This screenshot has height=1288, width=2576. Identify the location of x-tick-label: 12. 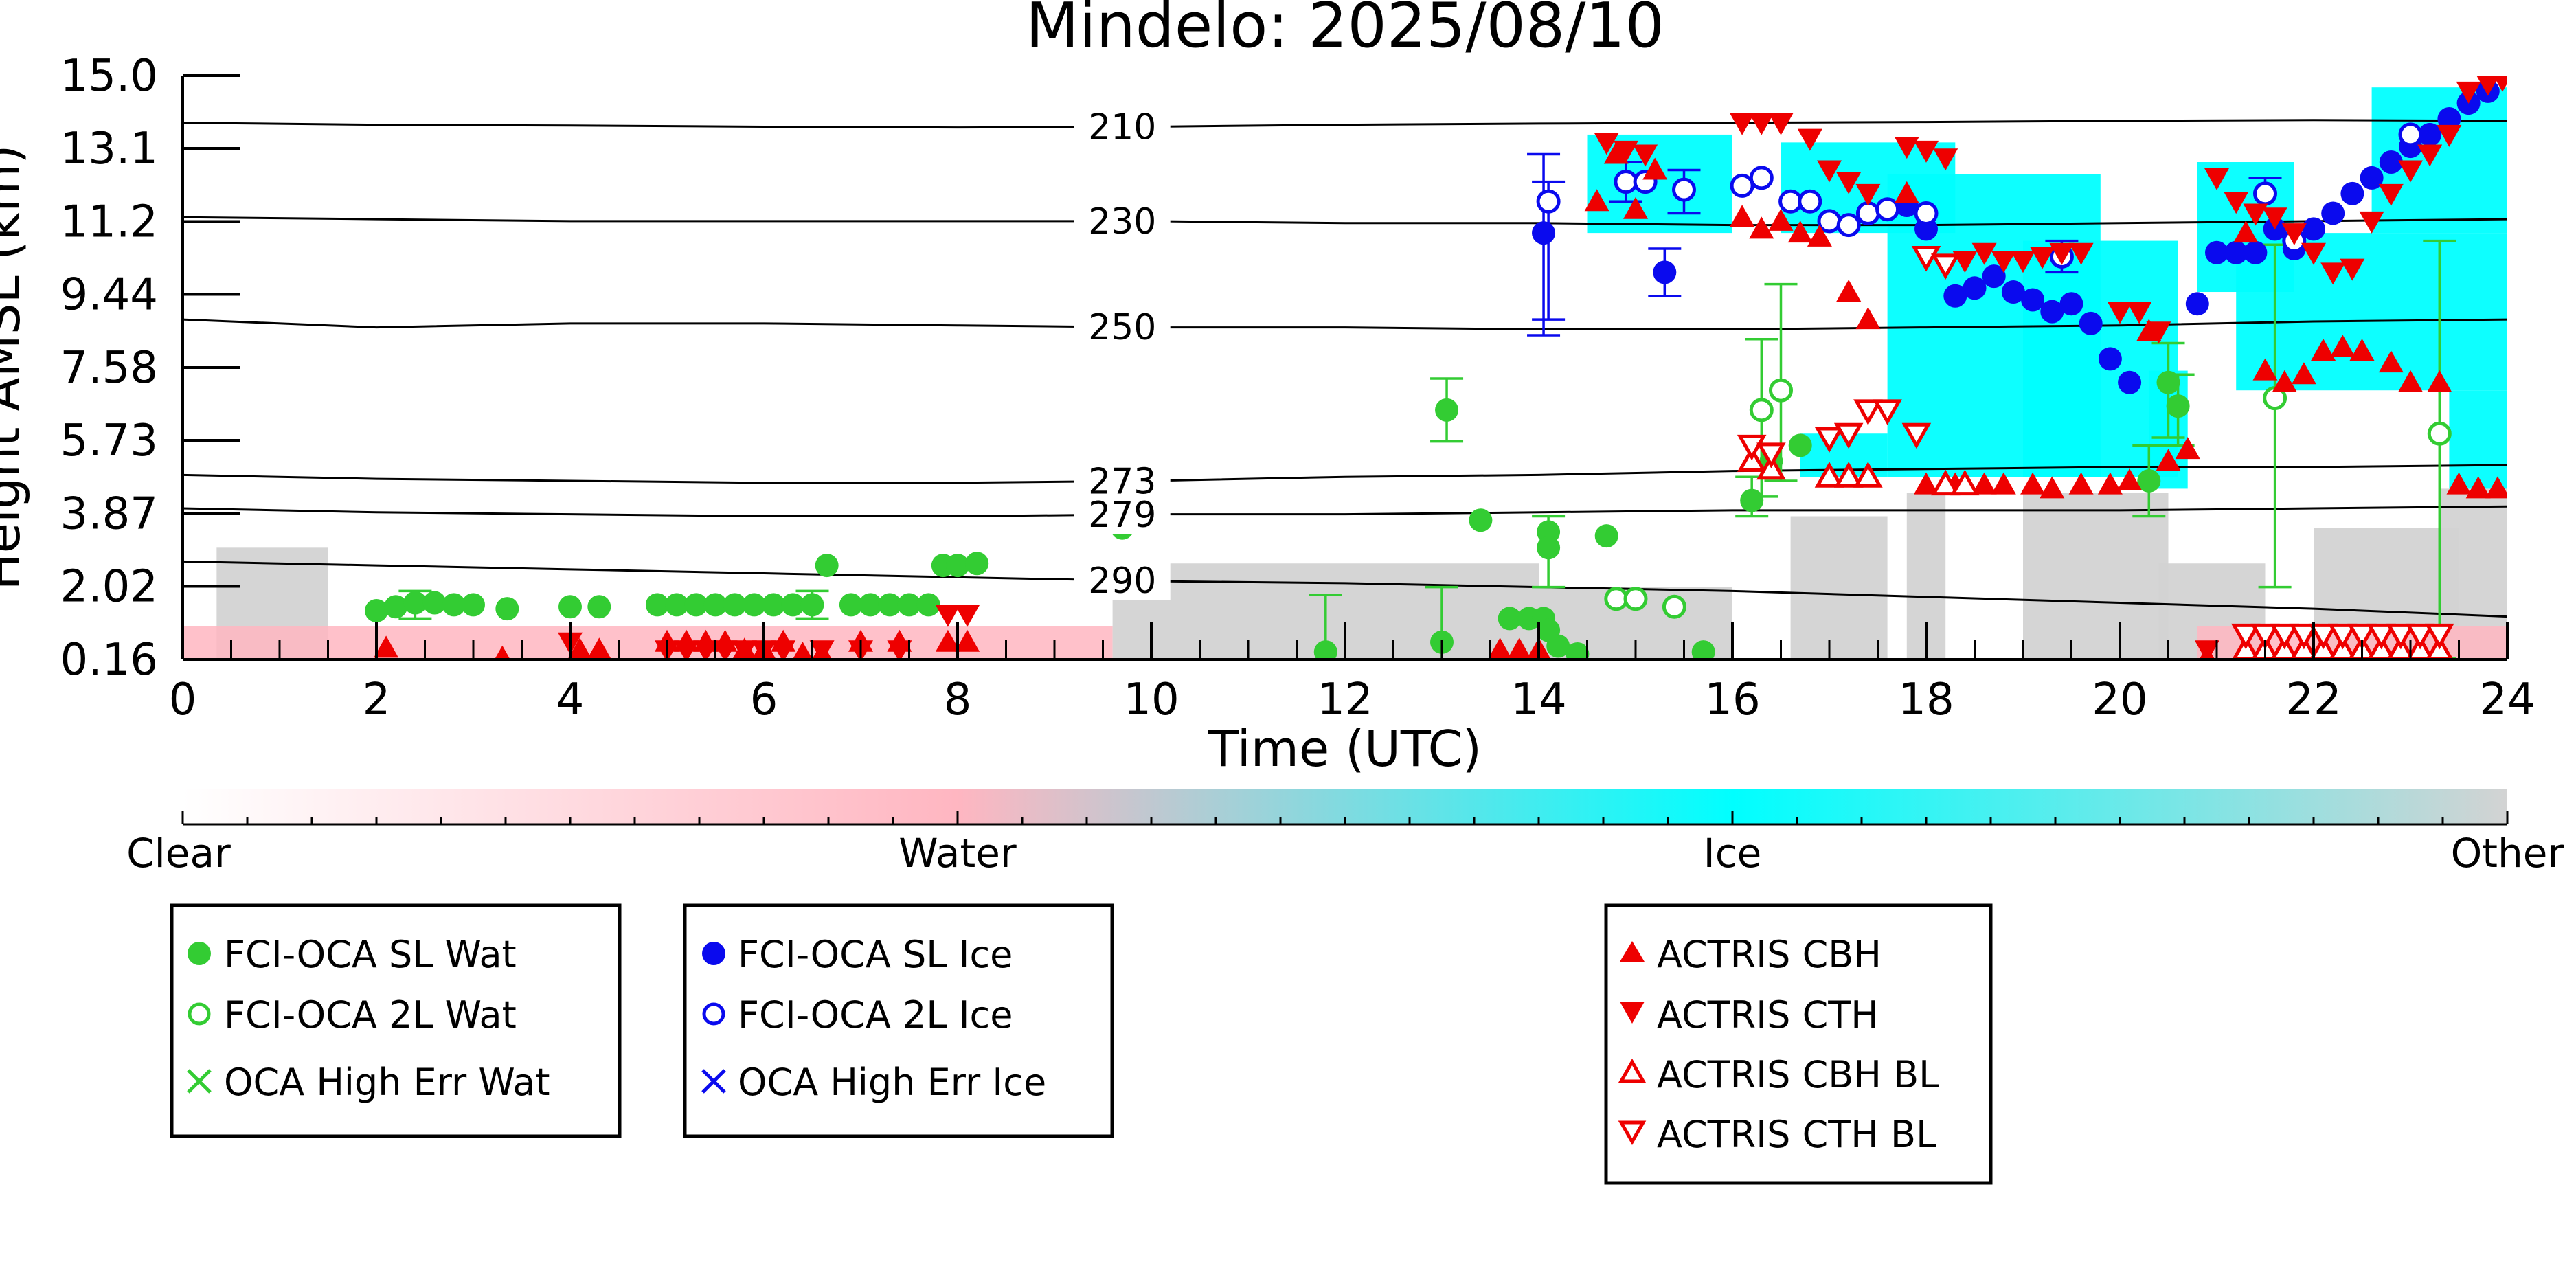
(1344, 700).